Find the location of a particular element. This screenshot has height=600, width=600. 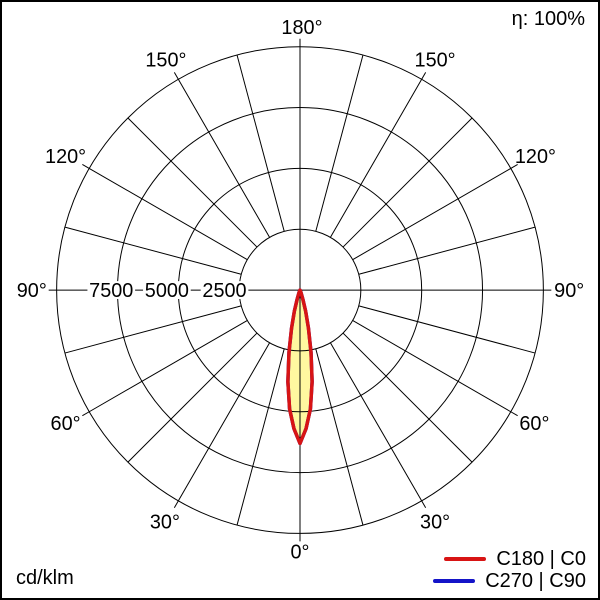

radial-tick-7500: 7500 is located at coordinates (111, 291).